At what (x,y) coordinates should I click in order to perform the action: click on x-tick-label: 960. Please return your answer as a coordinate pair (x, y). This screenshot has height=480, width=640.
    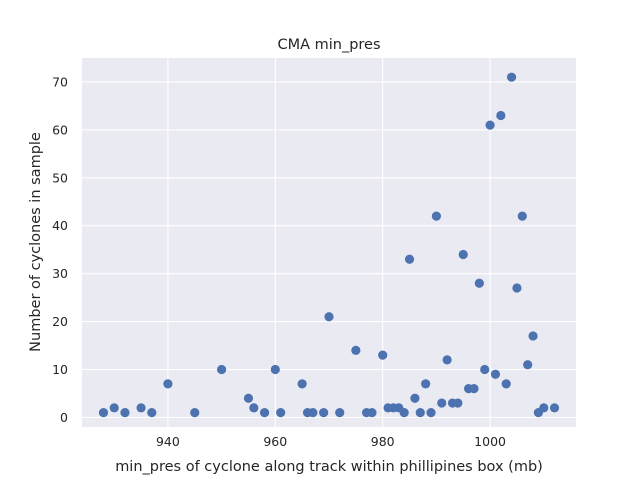
    Looking at the image, I should click on (275, 441).